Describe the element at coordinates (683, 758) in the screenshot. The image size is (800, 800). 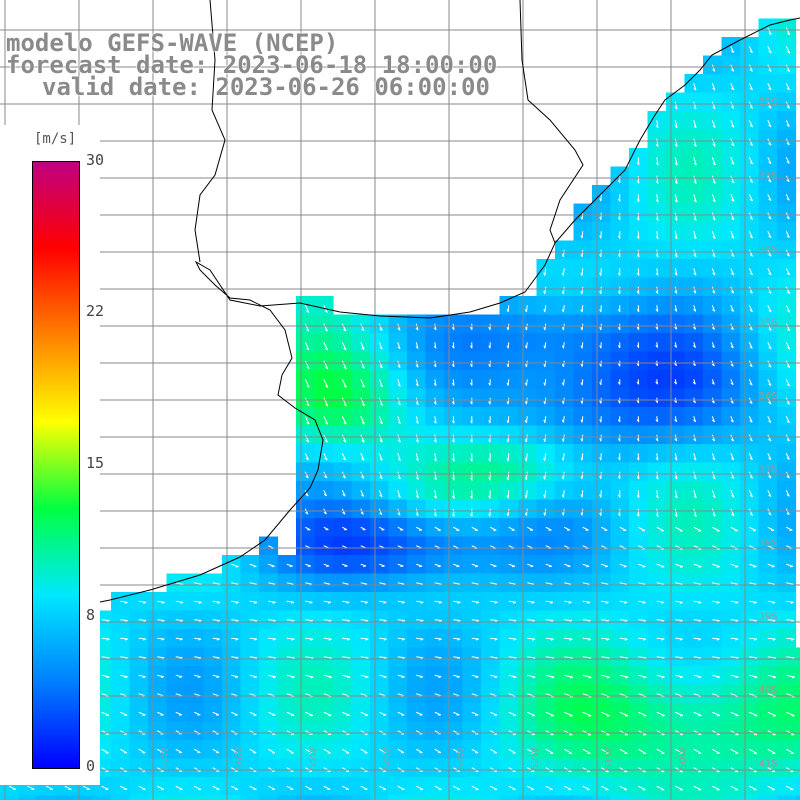
I see `lon-label: 50W` at that location.